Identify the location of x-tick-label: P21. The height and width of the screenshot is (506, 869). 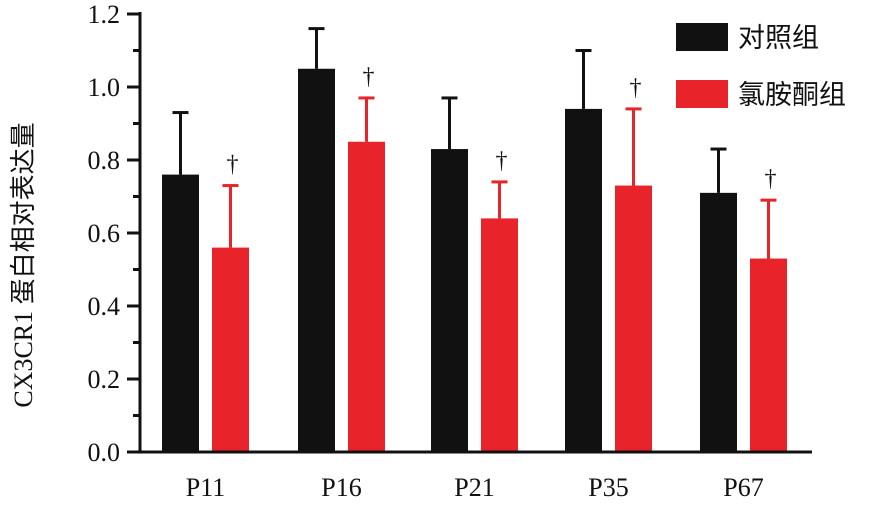
(474, 487).